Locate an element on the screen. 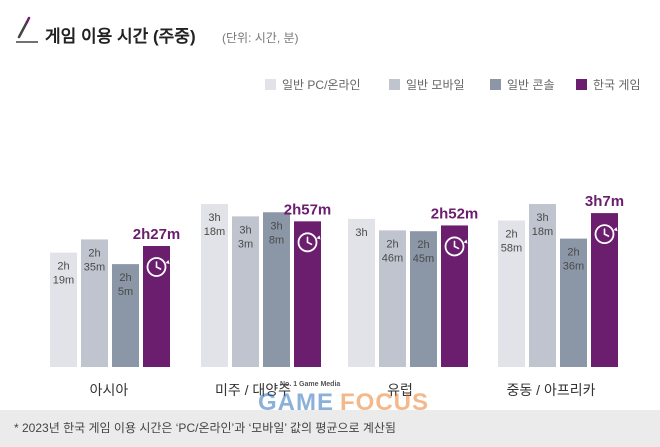 The width and height of the screenshot is (660, 447). korea-value-label: 2h57m is located at coordinates (308, 209).